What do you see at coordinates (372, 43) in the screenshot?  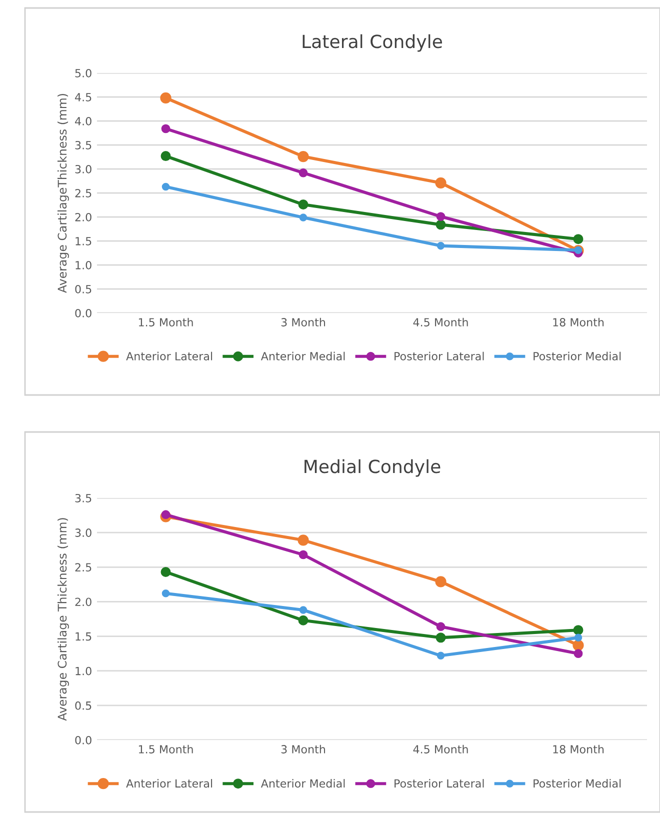 I see `chart-title: Lateral Condyle` at bounding box center [372, 43].